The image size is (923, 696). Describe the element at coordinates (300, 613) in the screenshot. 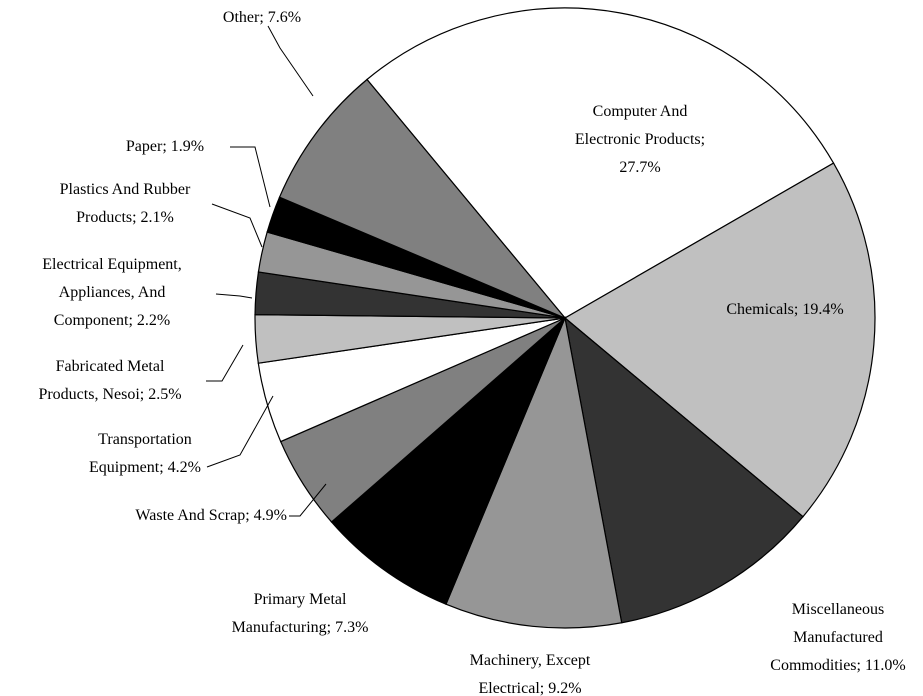

I see `slice-label: Primary Metal Manufacturing; 7.3%` at that location.